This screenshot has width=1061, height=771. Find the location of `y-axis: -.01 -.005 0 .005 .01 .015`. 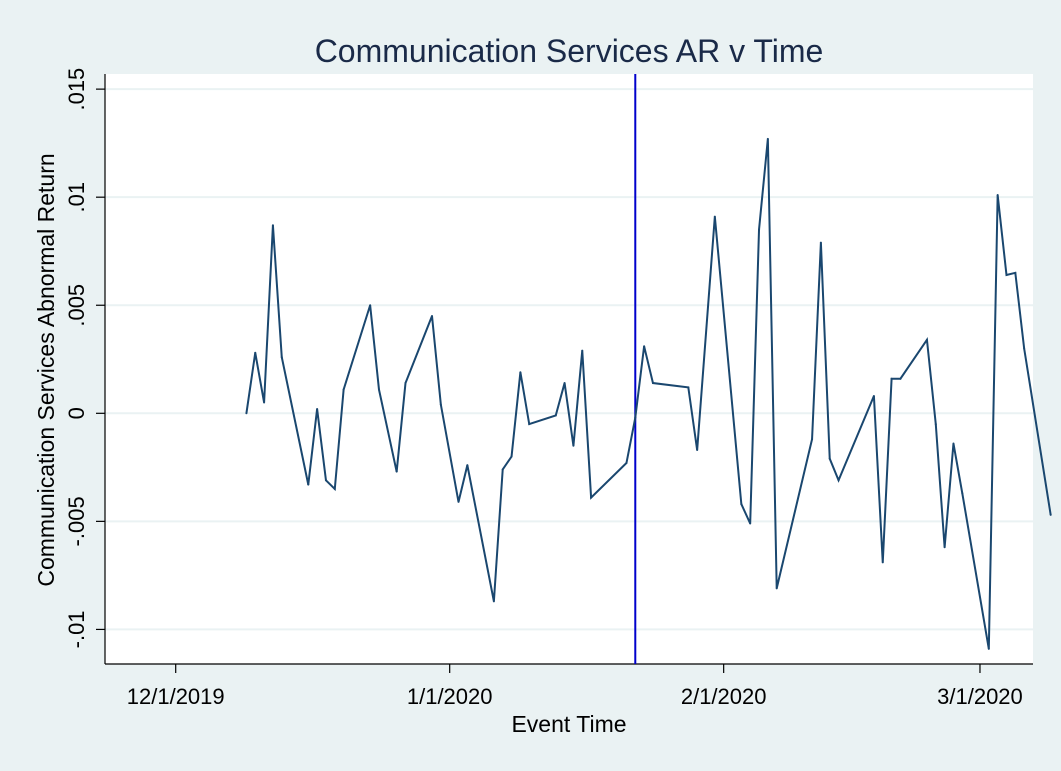

y-axis: -.01 -.005 0 .005 .01 .015 is located at coordinates (85, 366).